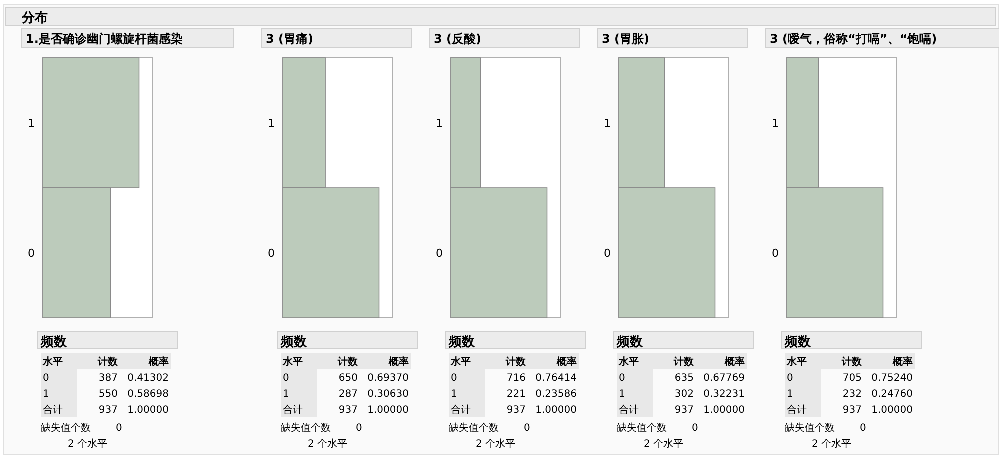 Image resolution: width=999 pixels, height=459 pixels. I want to click on text: 0.41302, so click(148, 378).